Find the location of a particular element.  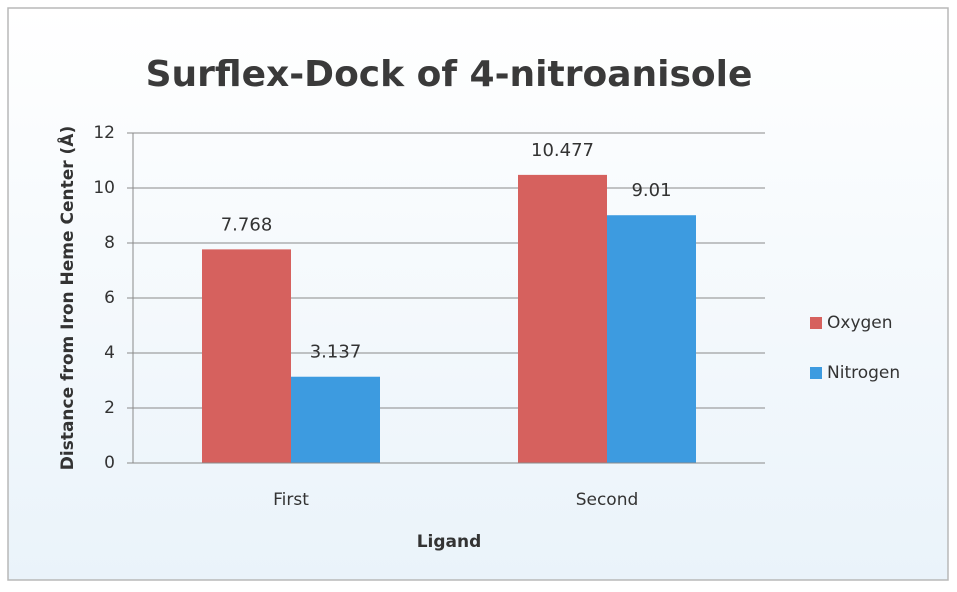

data-label: 7.768 is located at coordinates (247, 224).